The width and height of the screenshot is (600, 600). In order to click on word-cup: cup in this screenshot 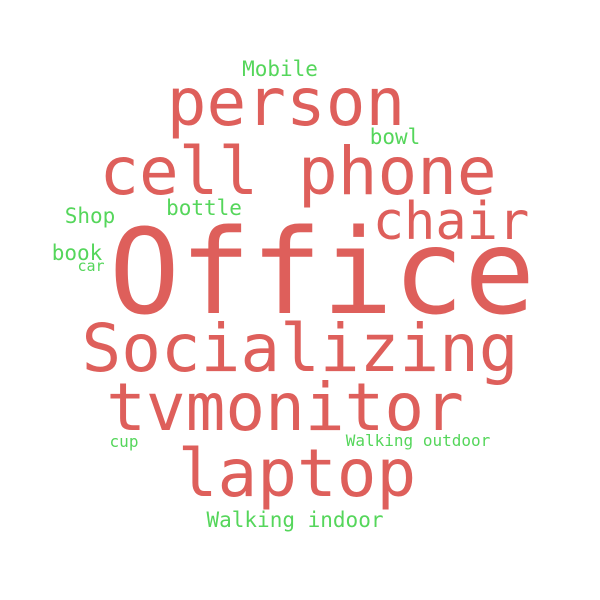, I will do `click(124, 441)`.